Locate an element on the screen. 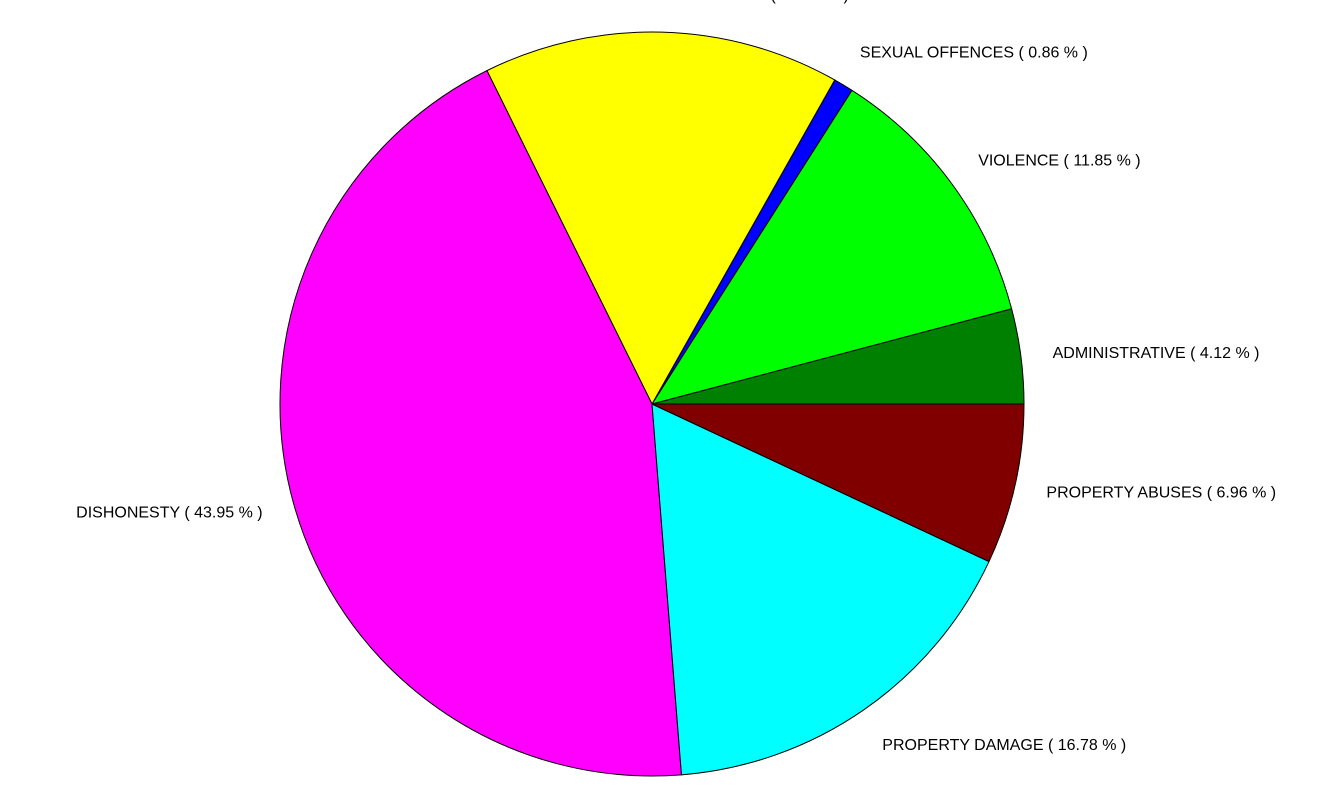  pie-slice-drugs-and-anti-social-offences is located at coordinates (661, 218).